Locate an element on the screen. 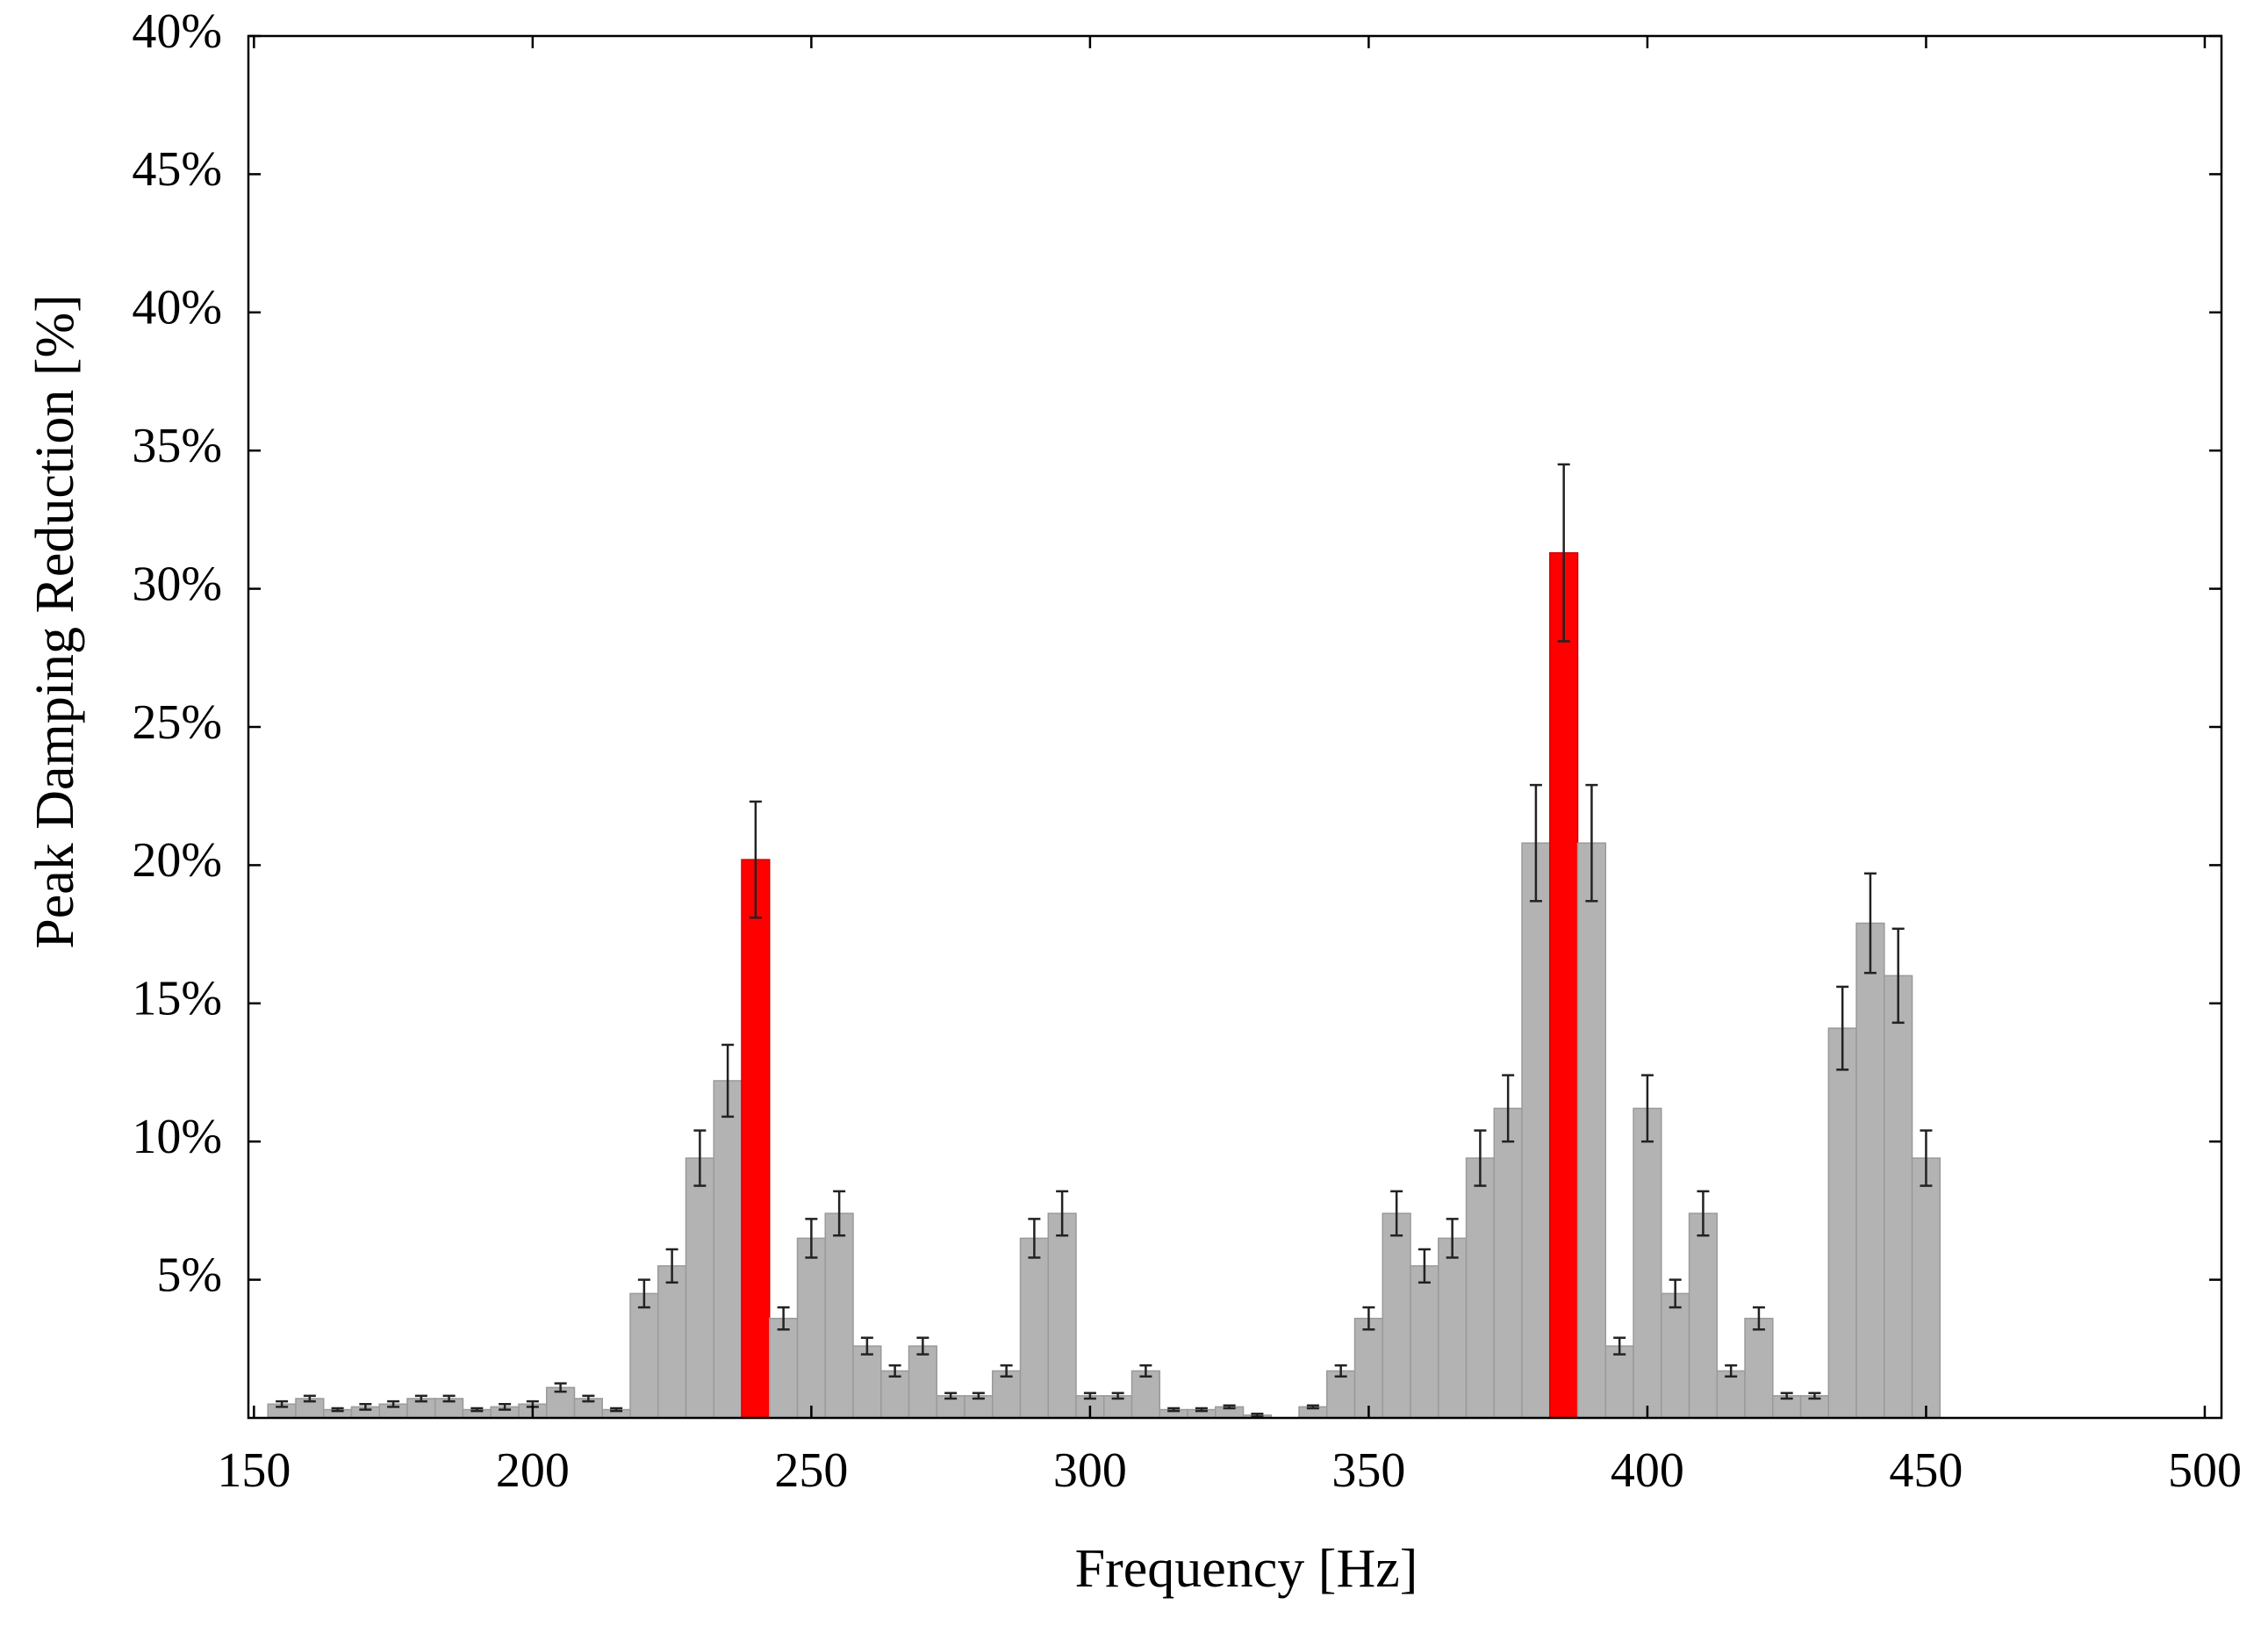  y-tick-label: 35% is located at coordinates (177, 446).